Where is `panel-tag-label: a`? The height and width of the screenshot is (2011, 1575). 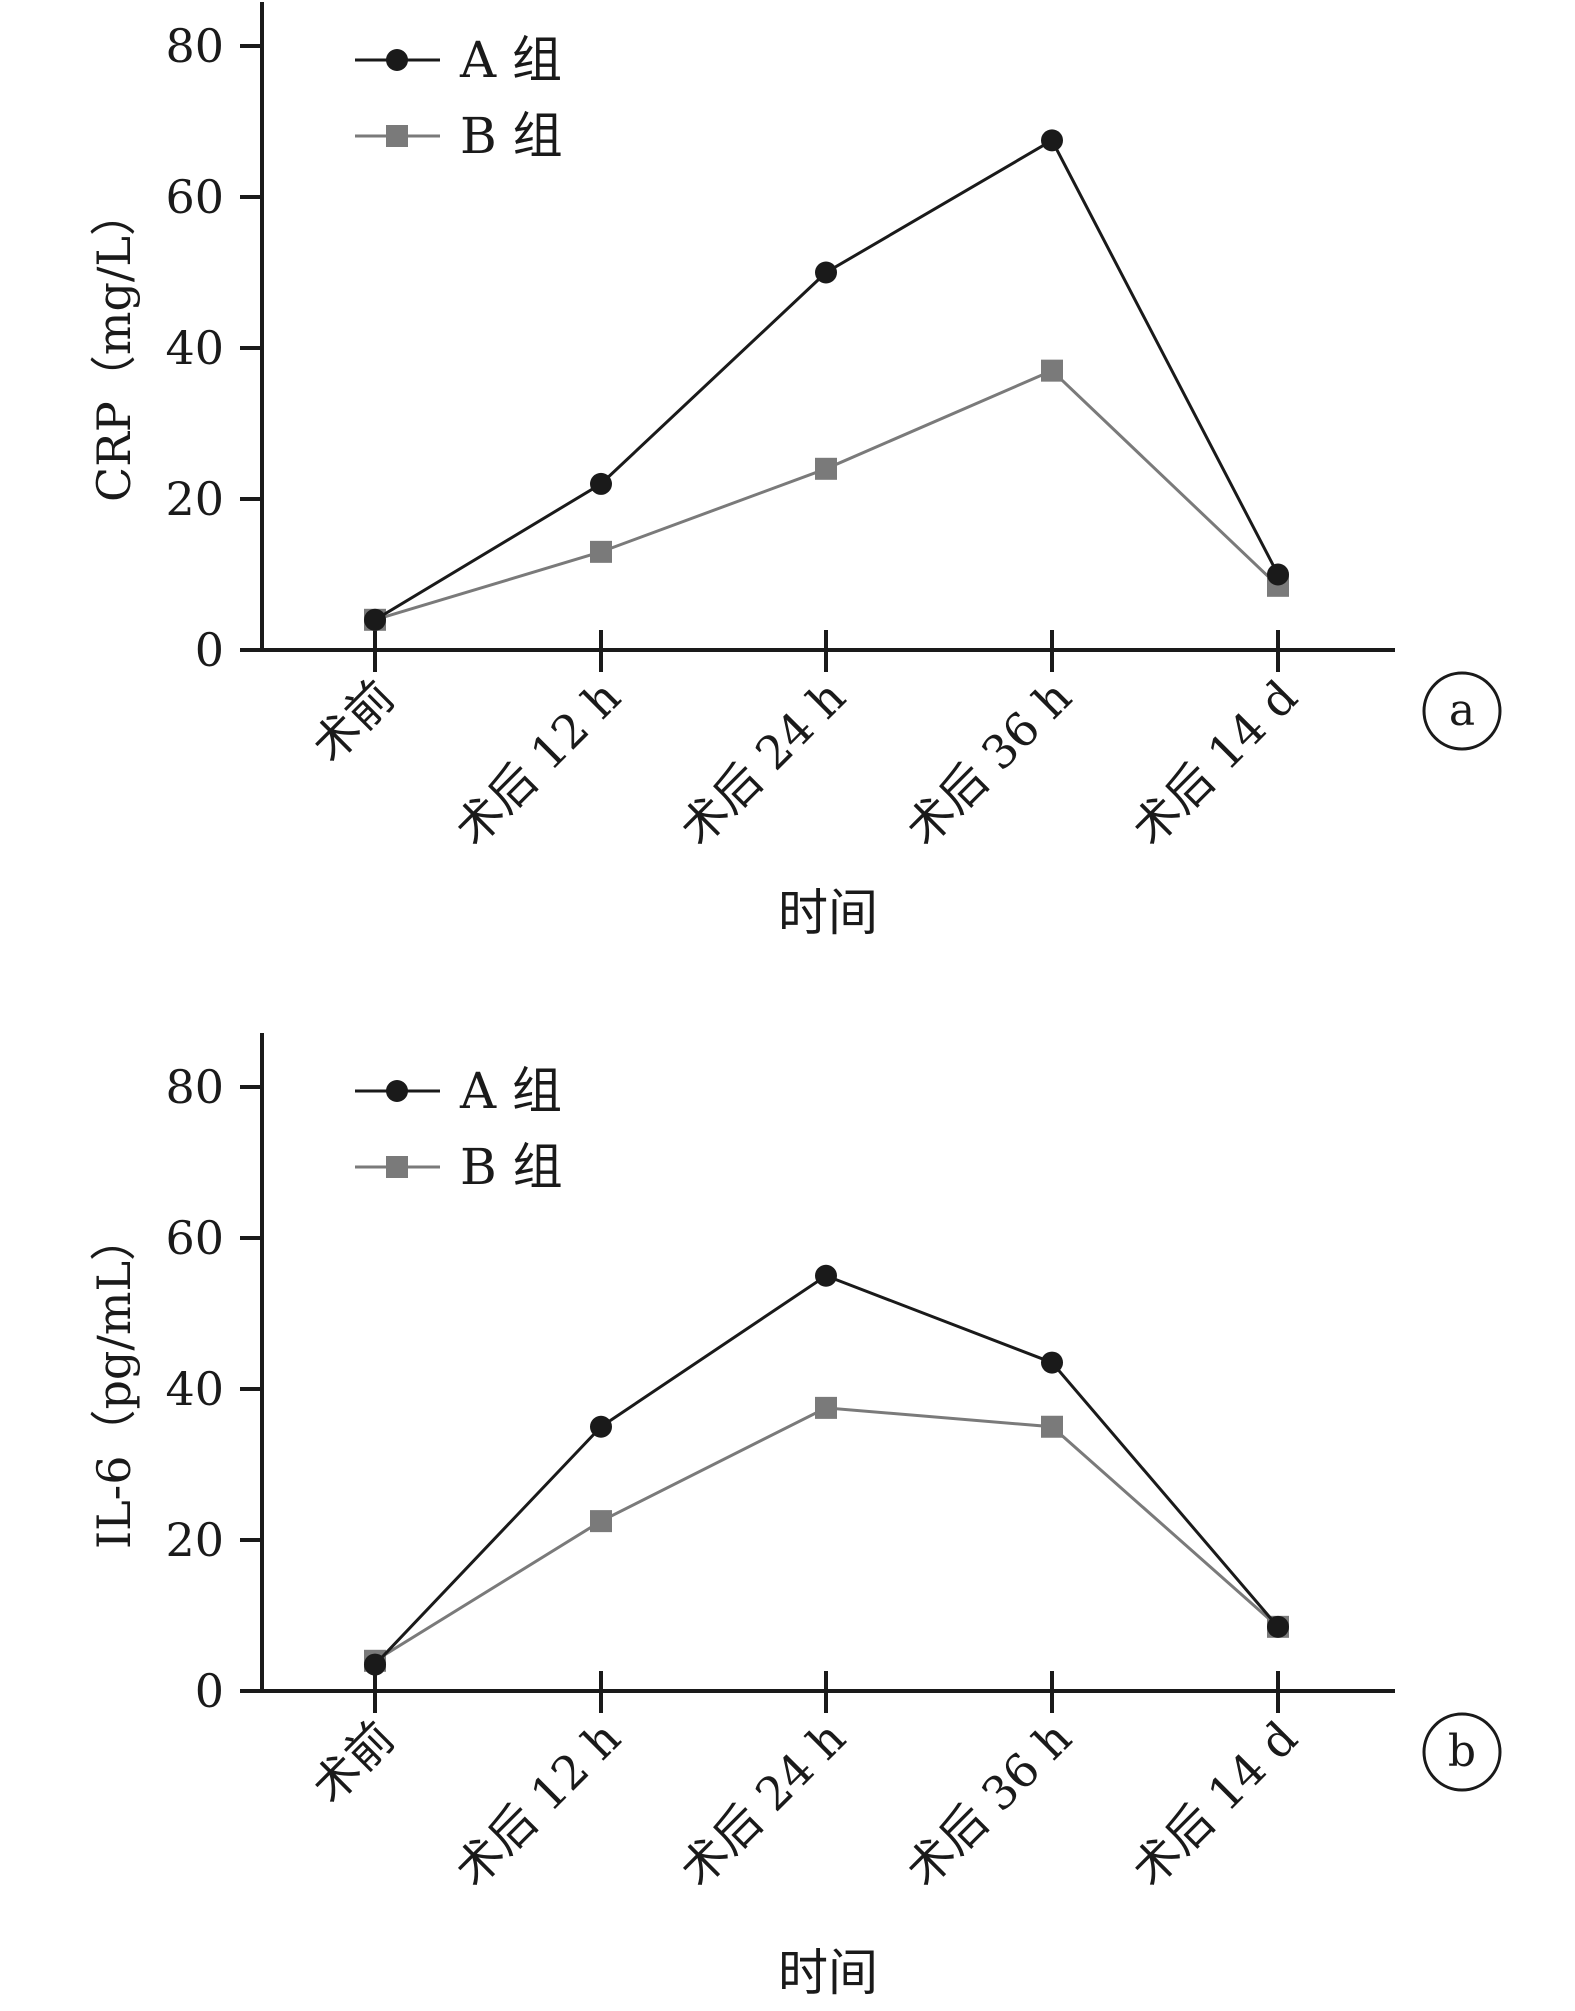
panel-tag-label: a is located at coordinates (1462, 710).